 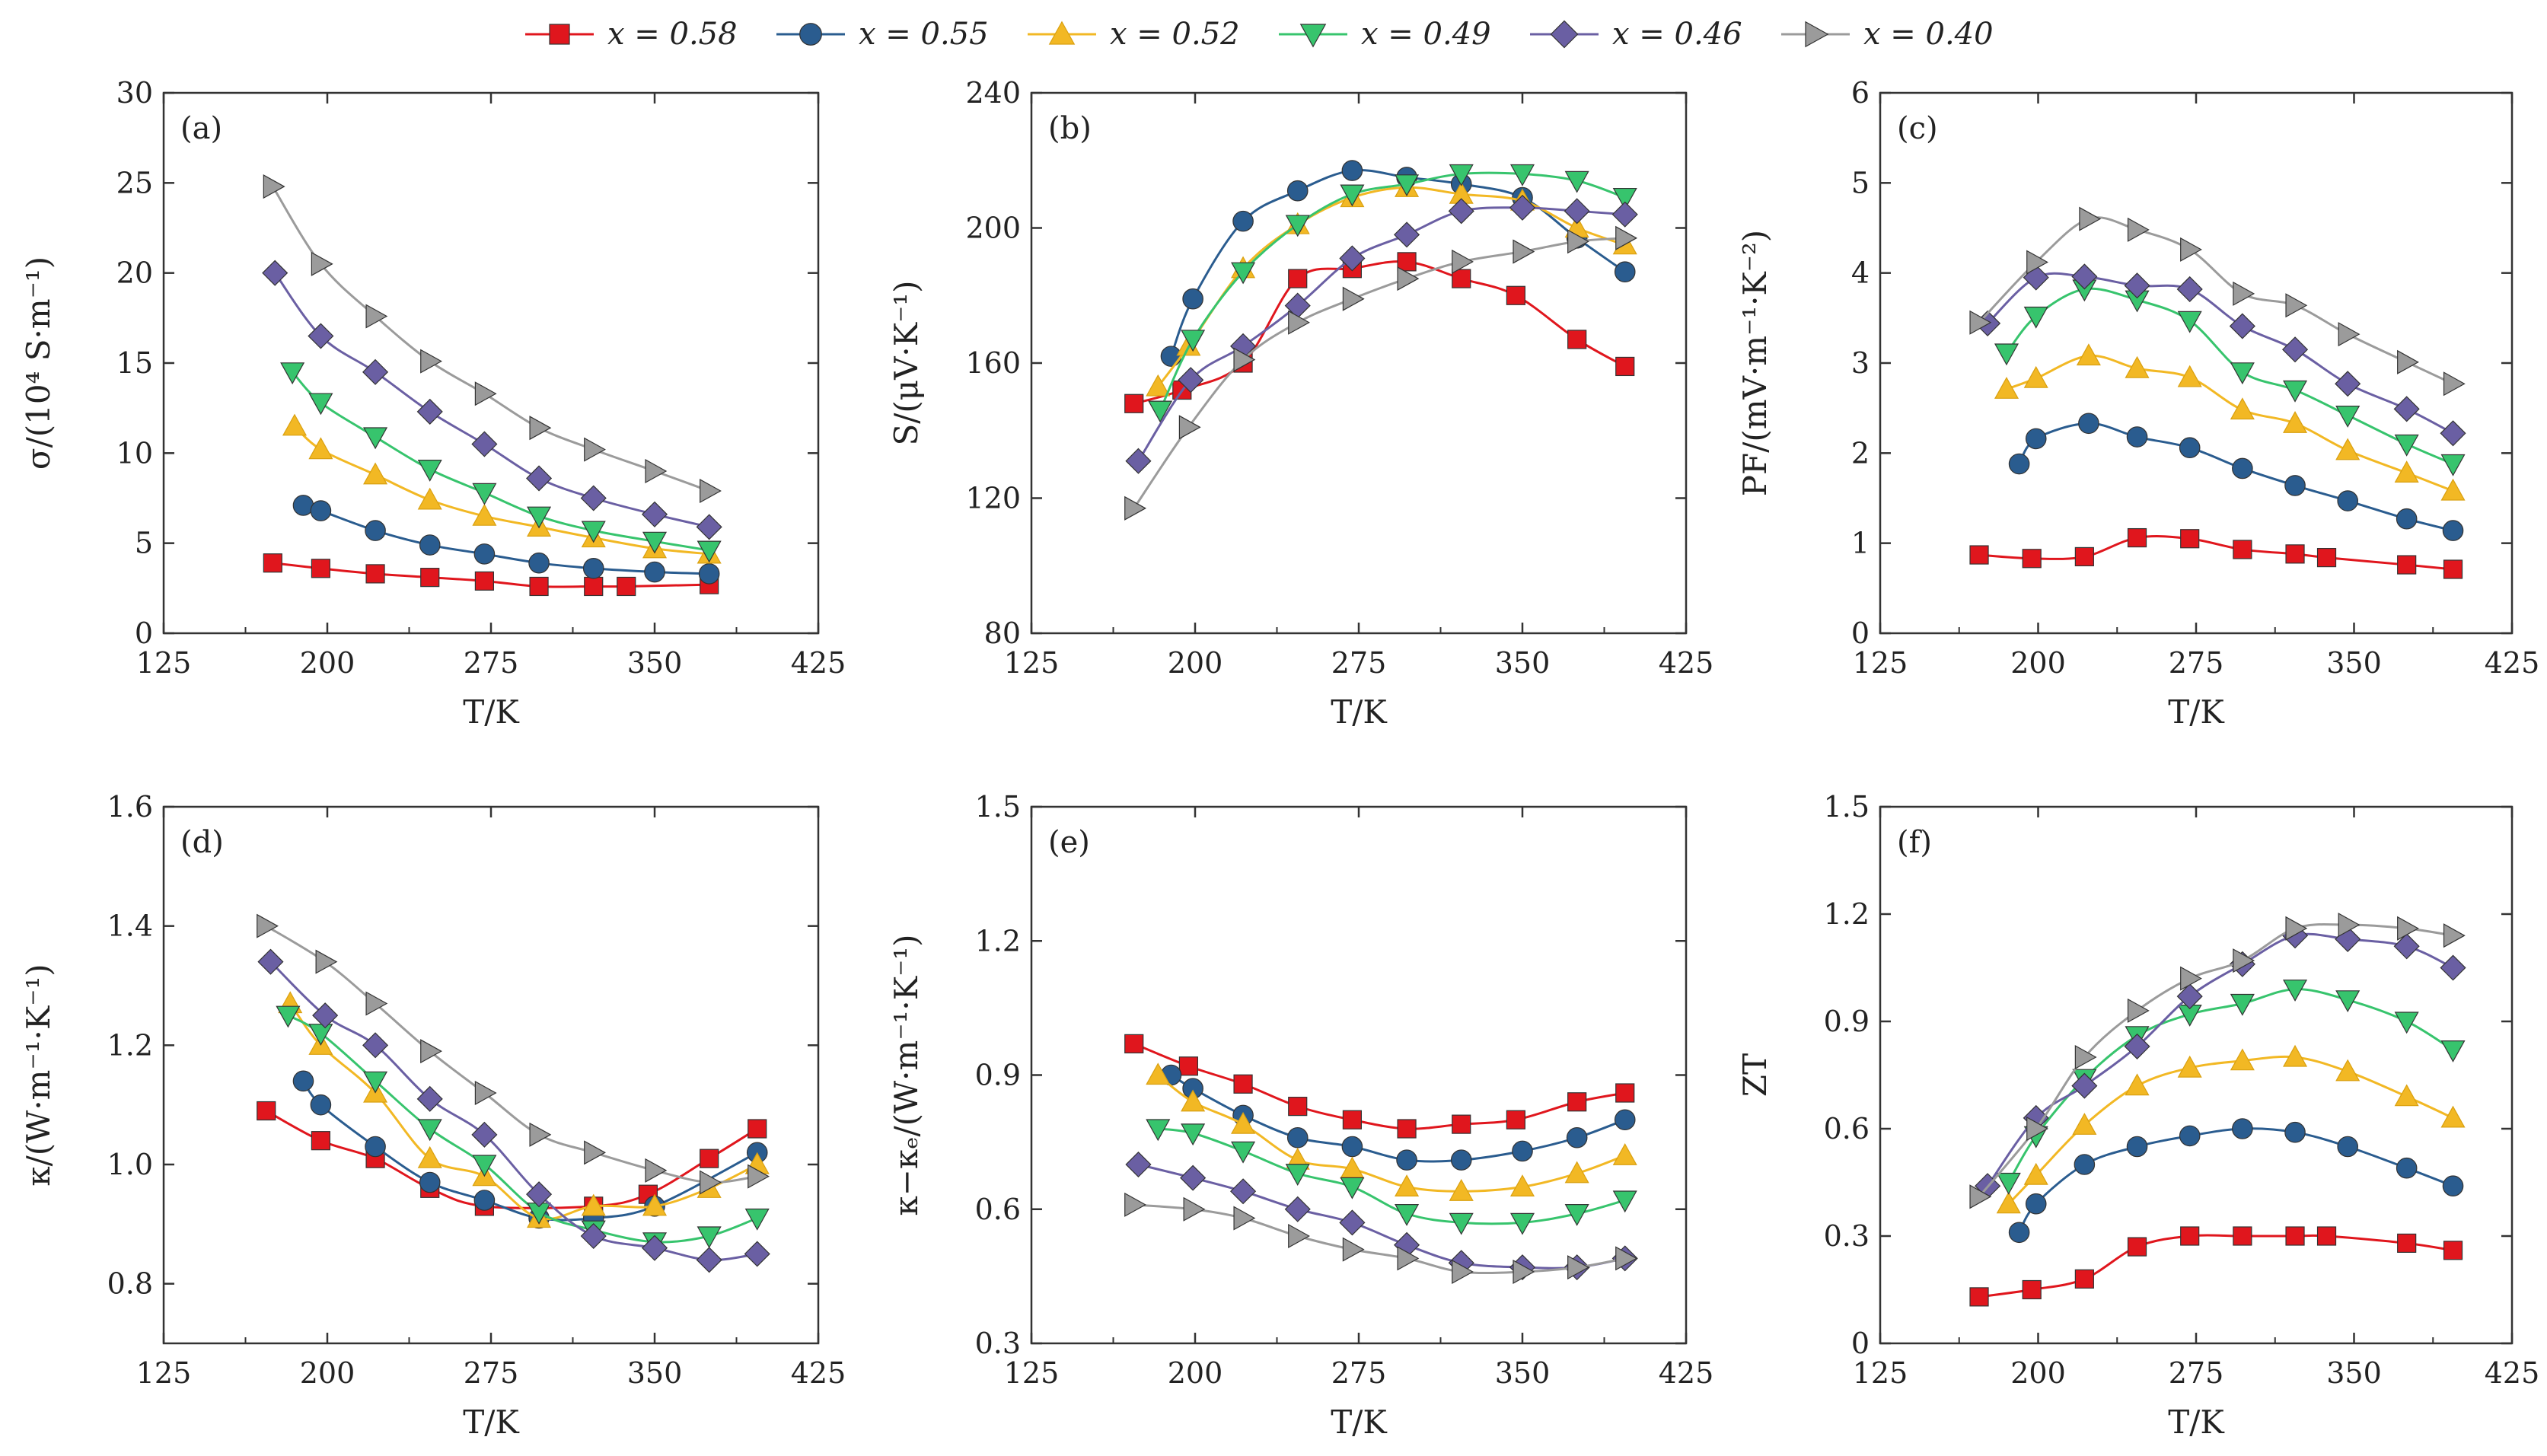 What do you see at coordinates (1861, 453) in the screenshot?
I see `y-tick-label: 2` at bounding box center [1861, 453].